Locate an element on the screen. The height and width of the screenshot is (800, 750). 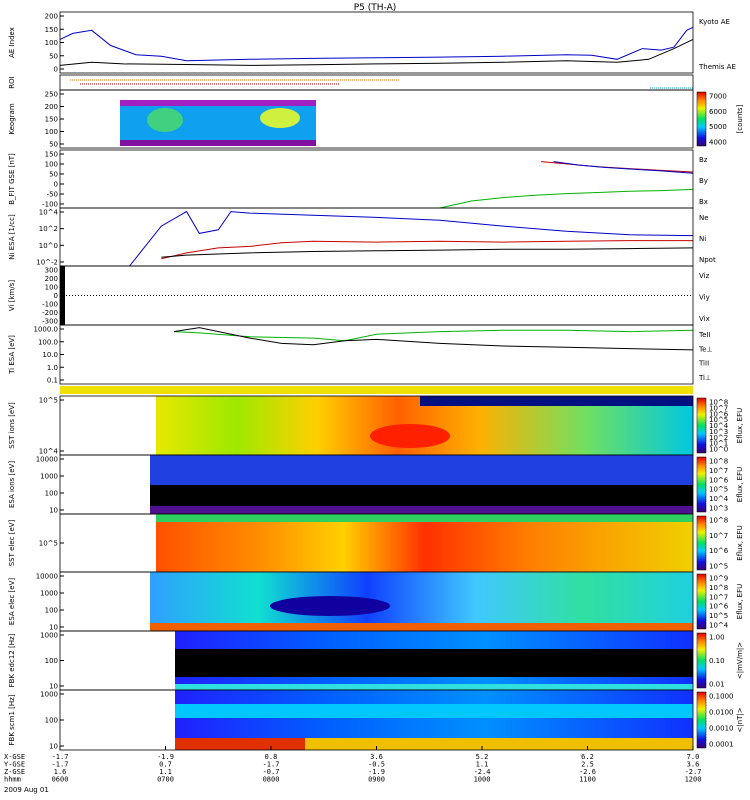
y-tick-label: 0.1 is located at coordinates (52, 381).